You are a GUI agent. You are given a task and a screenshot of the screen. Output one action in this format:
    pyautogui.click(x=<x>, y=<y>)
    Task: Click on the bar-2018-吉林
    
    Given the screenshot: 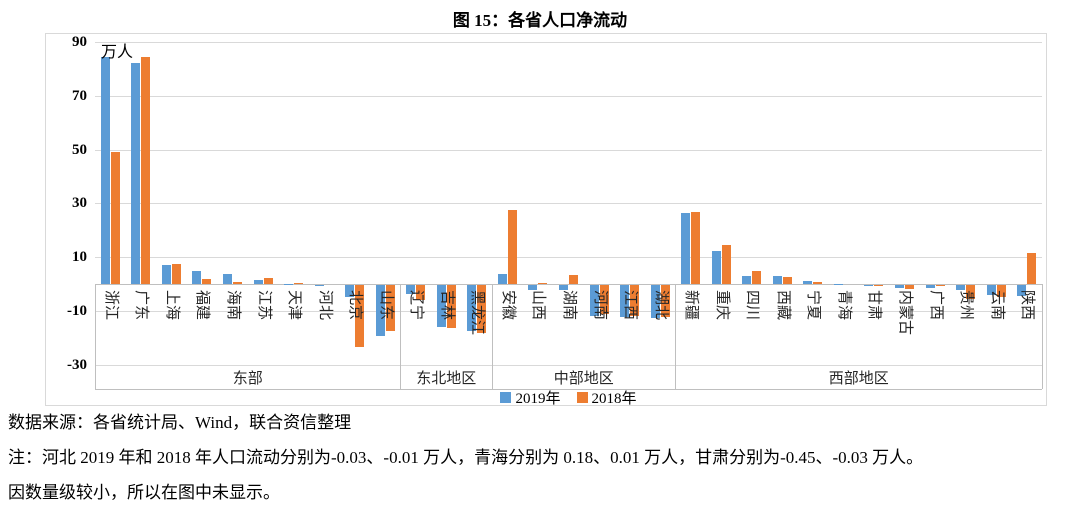 What is the action you would take?
    pyautogui.click(x=451, y=307)
    